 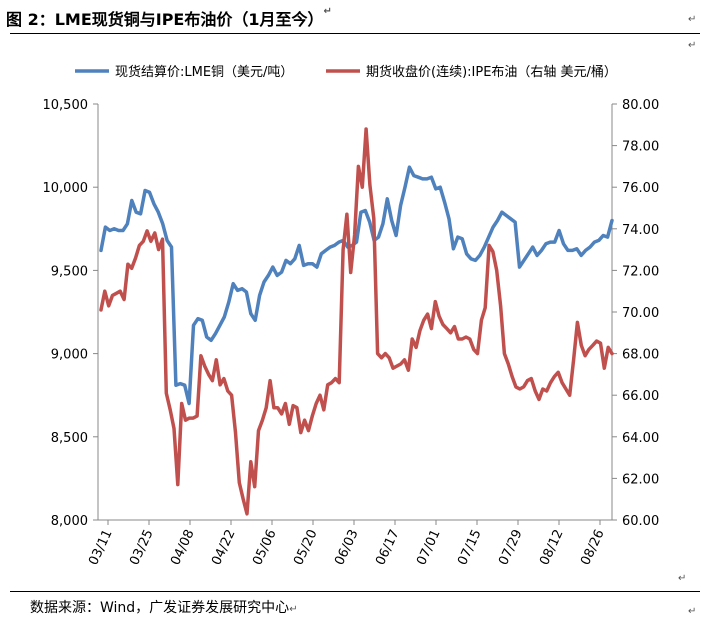 What do you see at coordinates (69, 271) in the screenshot?
I see `left-tick-label: 9,500` at bounding box center [69, 271].